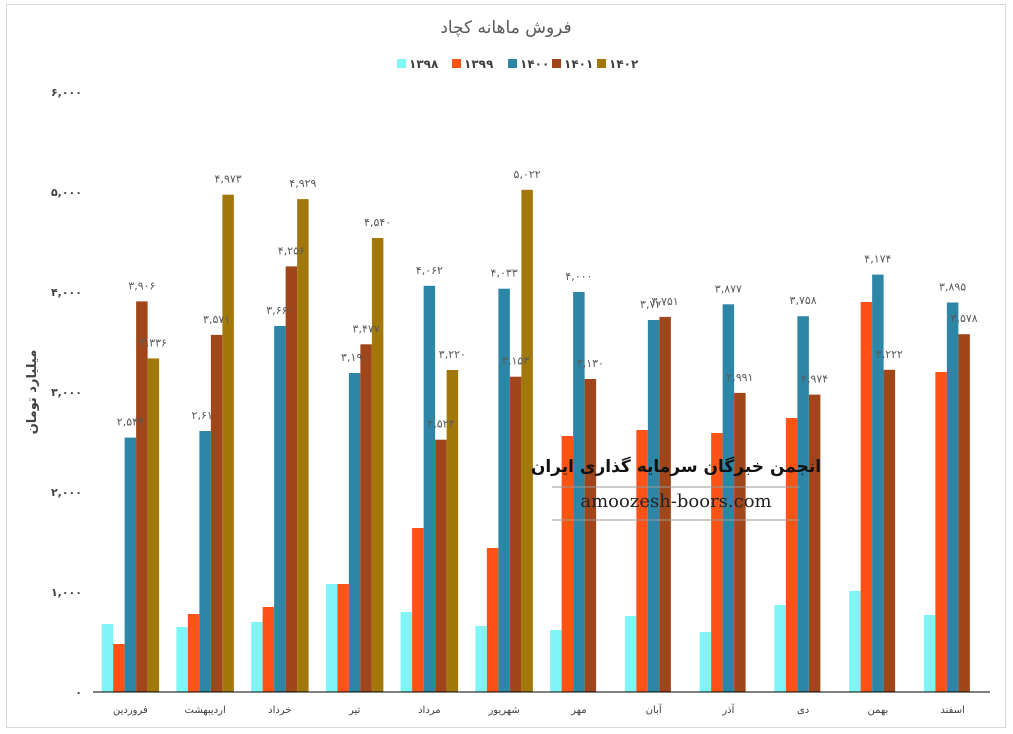 The height and width of the screenshot is (734, 1013). Describe the element at coordinates (728, 709) in the screenshot. I see `x-tick-label: آذر` at that location.